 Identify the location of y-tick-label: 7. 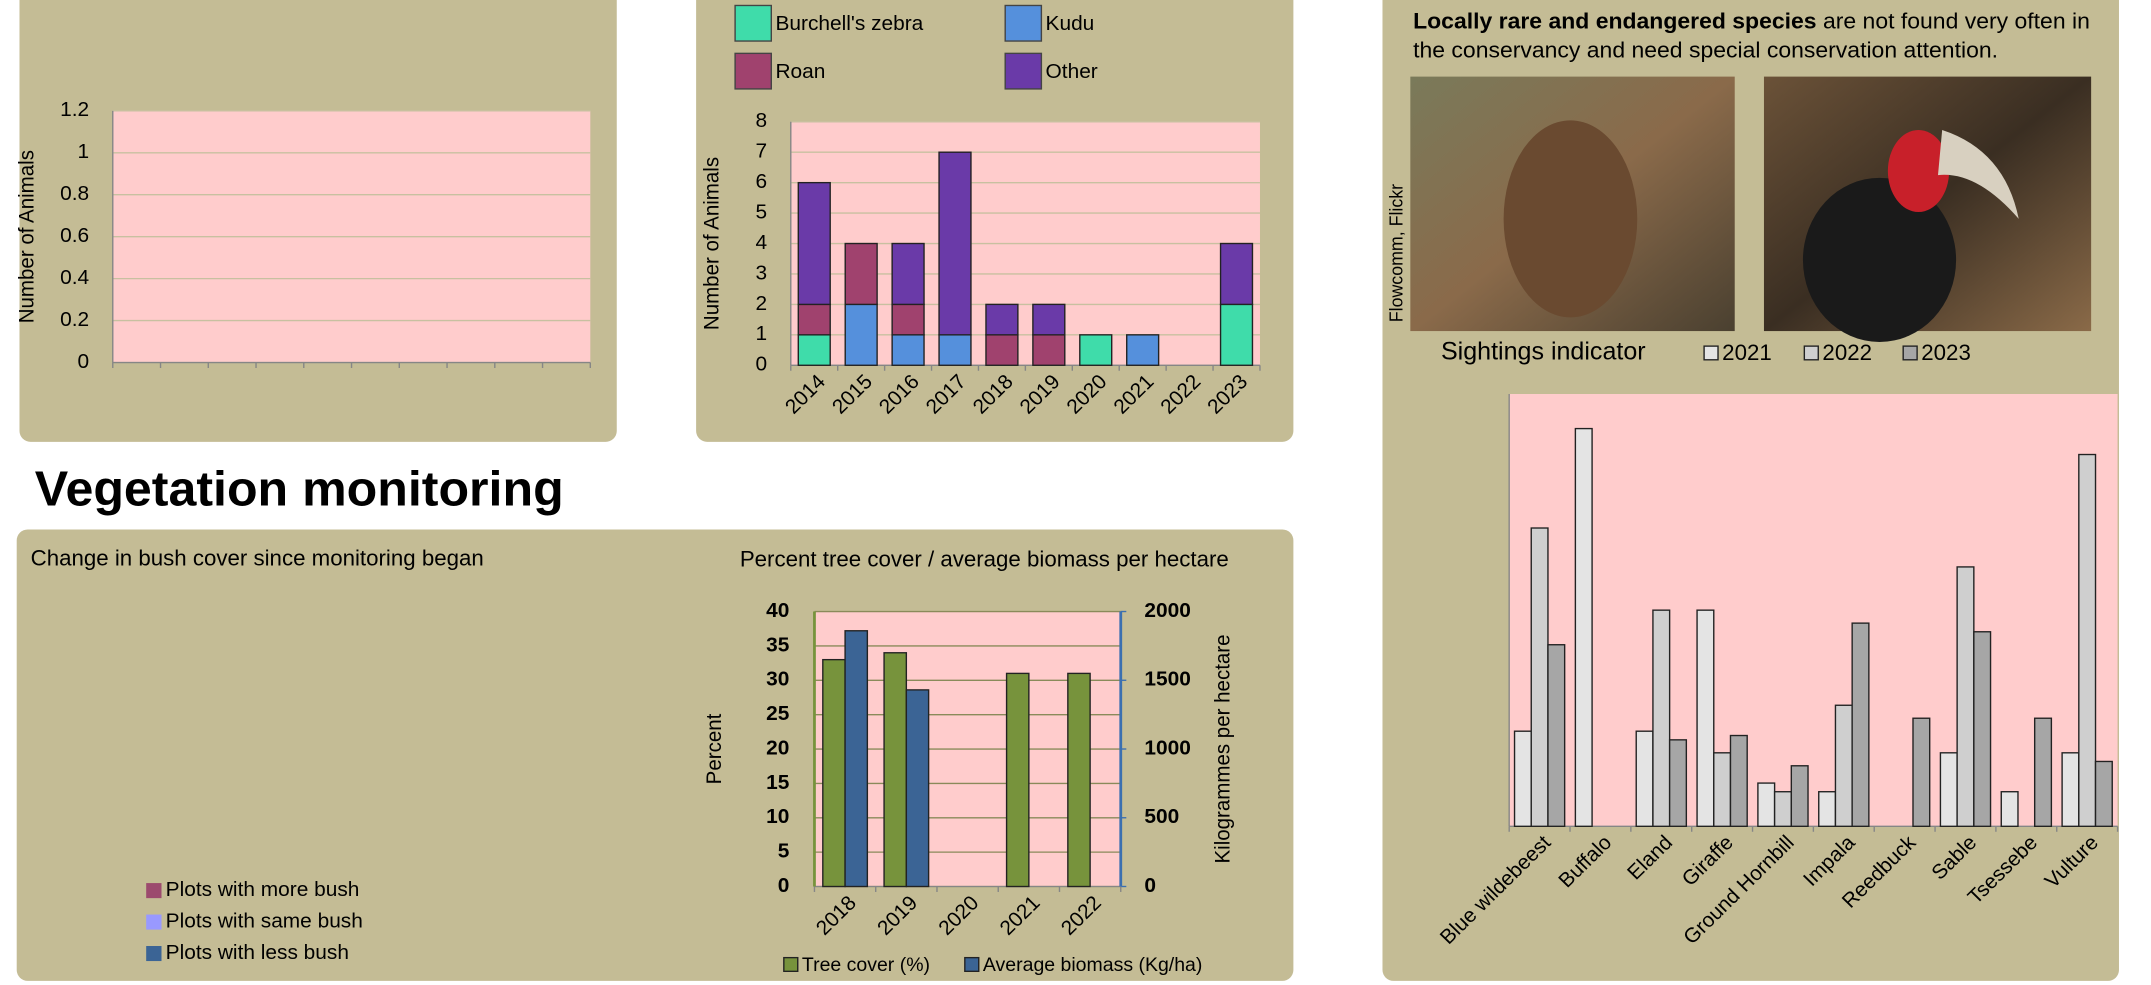
(762, 151).